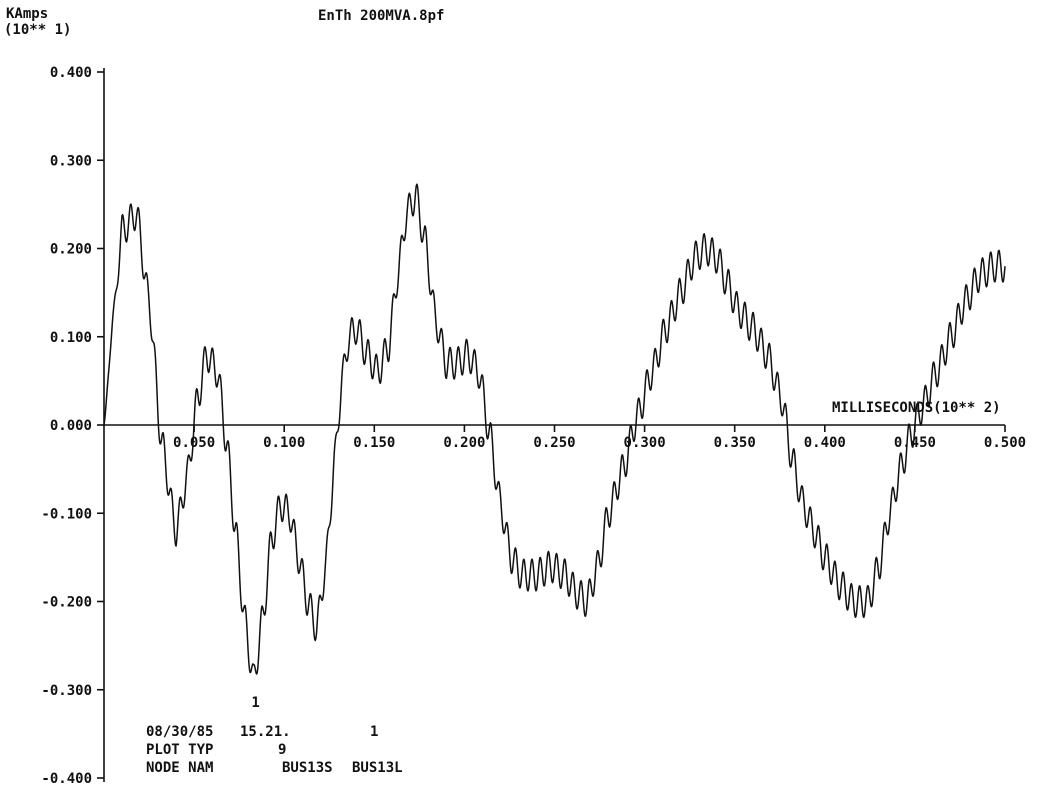 This screenshot has width=1049, height=795. What do you see at coordinates (1005, 443) in the screenshot?
I see `x-tick-label: 0.500` at bounding box center [1005, 443].